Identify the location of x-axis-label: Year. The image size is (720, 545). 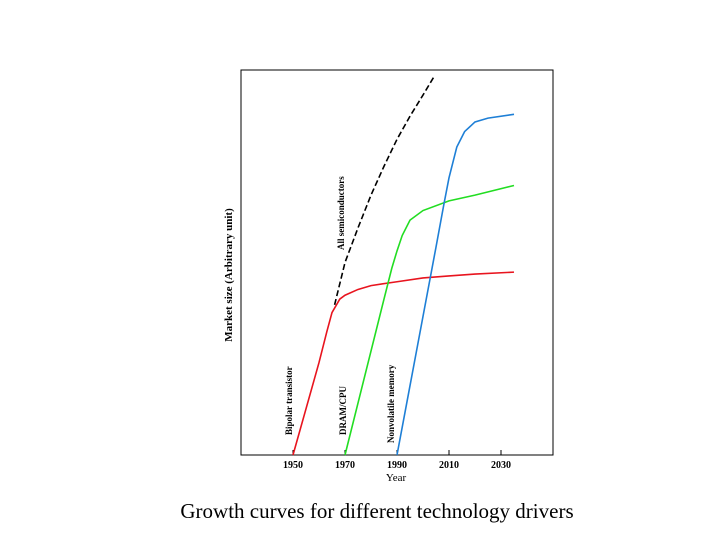
(396, 478).